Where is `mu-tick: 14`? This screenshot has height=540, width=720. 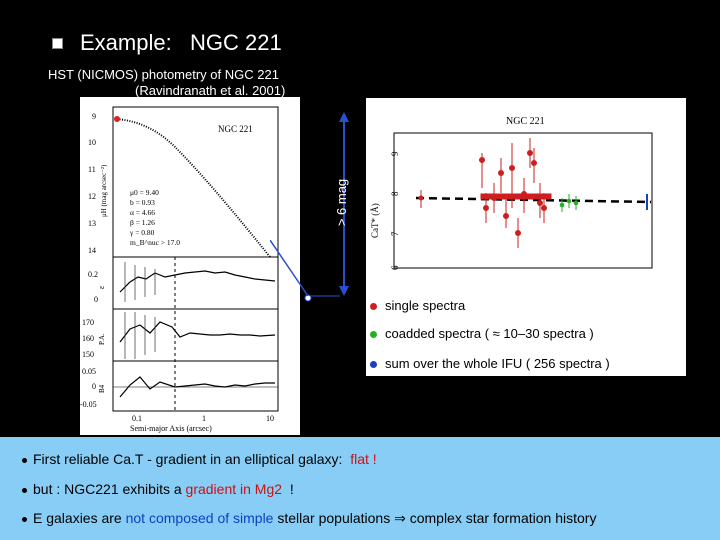
mu-tick: 14 is located at coordinates (92, 250).